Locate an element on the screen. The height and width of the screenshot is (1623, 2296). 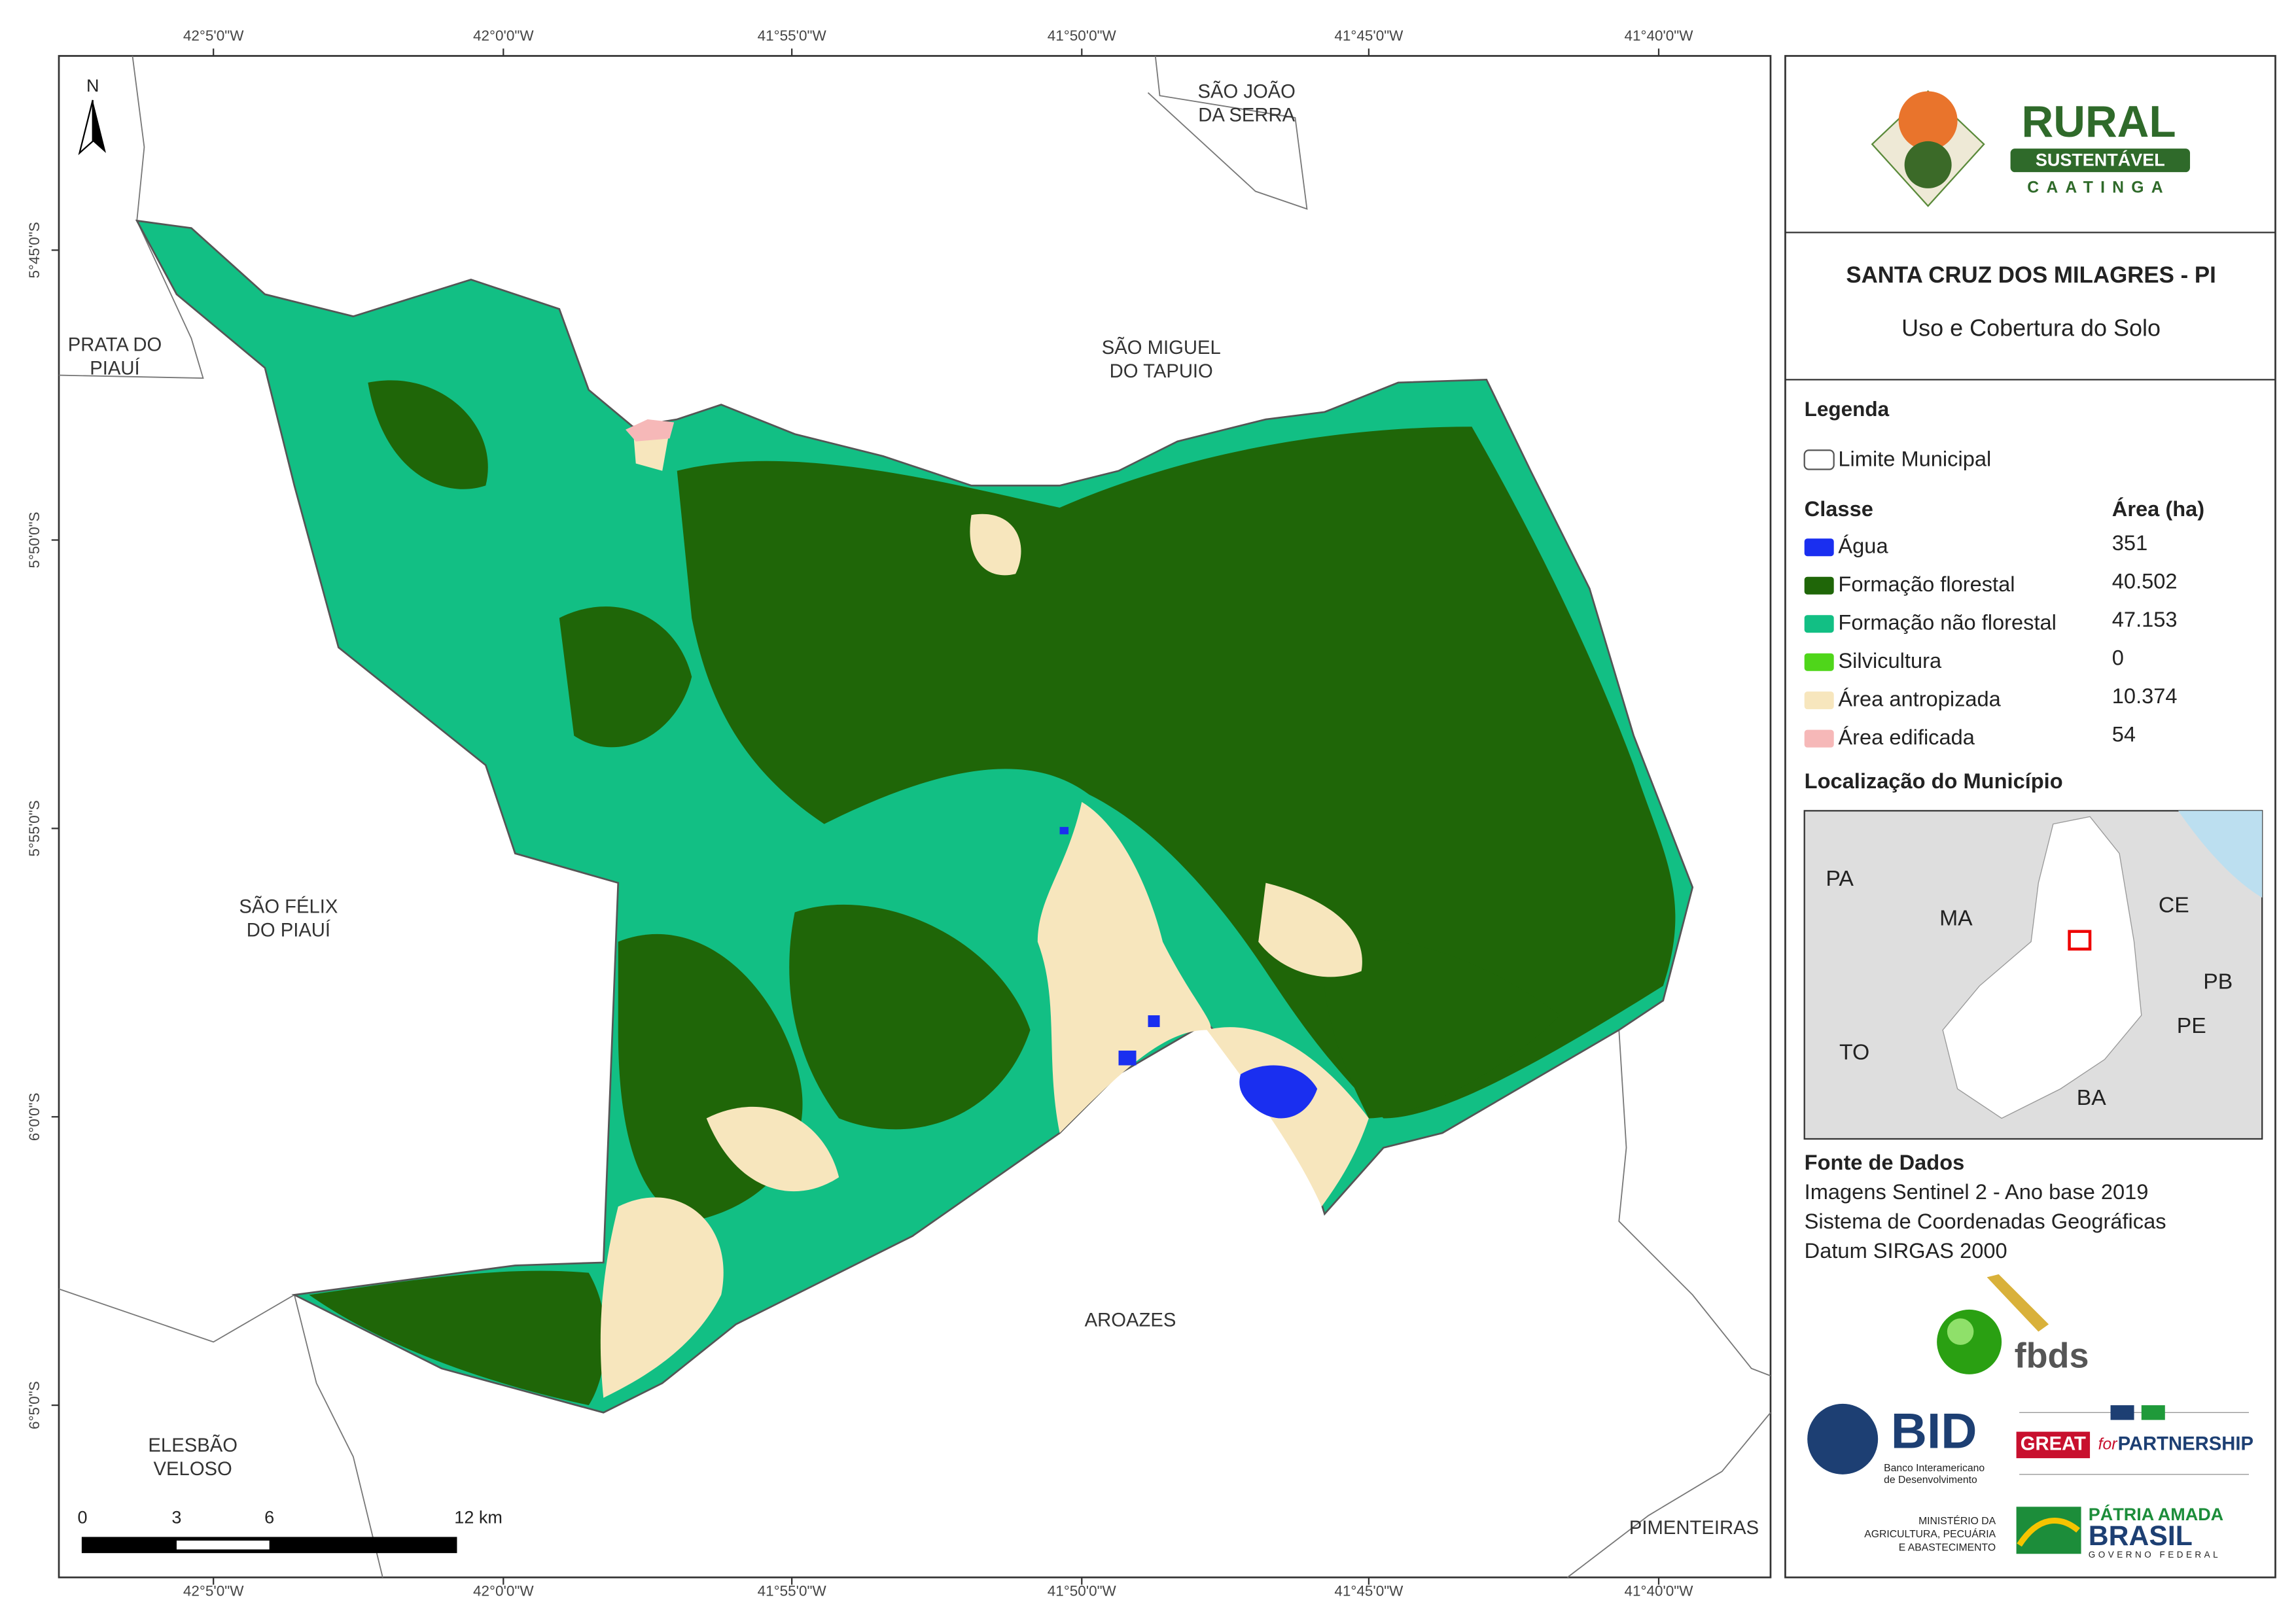
location-label: MA is located at coordinates (1956, 919).